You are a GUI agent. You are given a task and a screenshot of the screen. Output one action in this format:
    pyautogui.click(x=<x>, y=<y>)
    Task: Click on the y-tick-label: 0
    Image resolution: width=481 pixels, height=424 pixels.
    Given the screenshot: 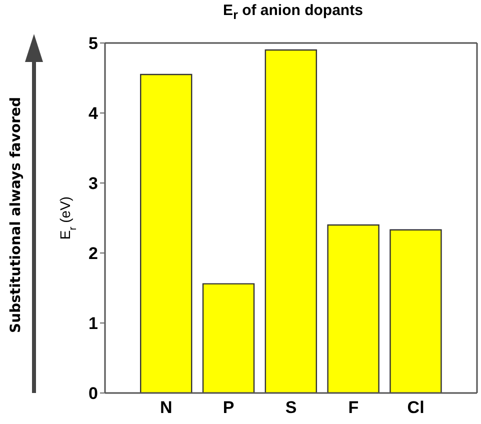 What is the action you would take?
    pyautogui.click(x=93, y=394)
    